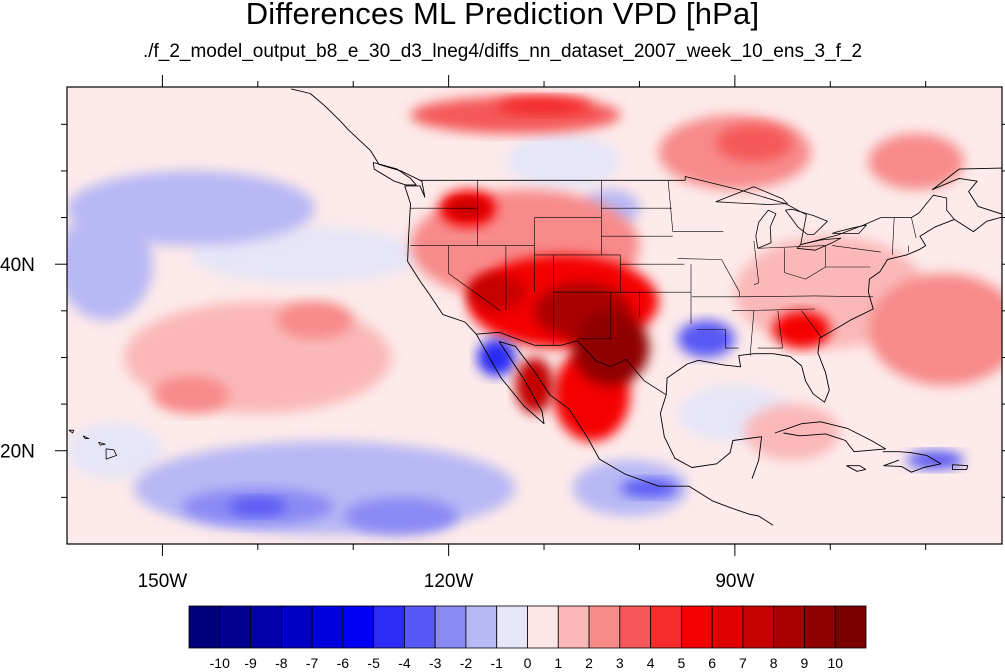 The height and width of the screenshot is (672, 1005). I want to click on legend-label: 8, so click(774, 663).